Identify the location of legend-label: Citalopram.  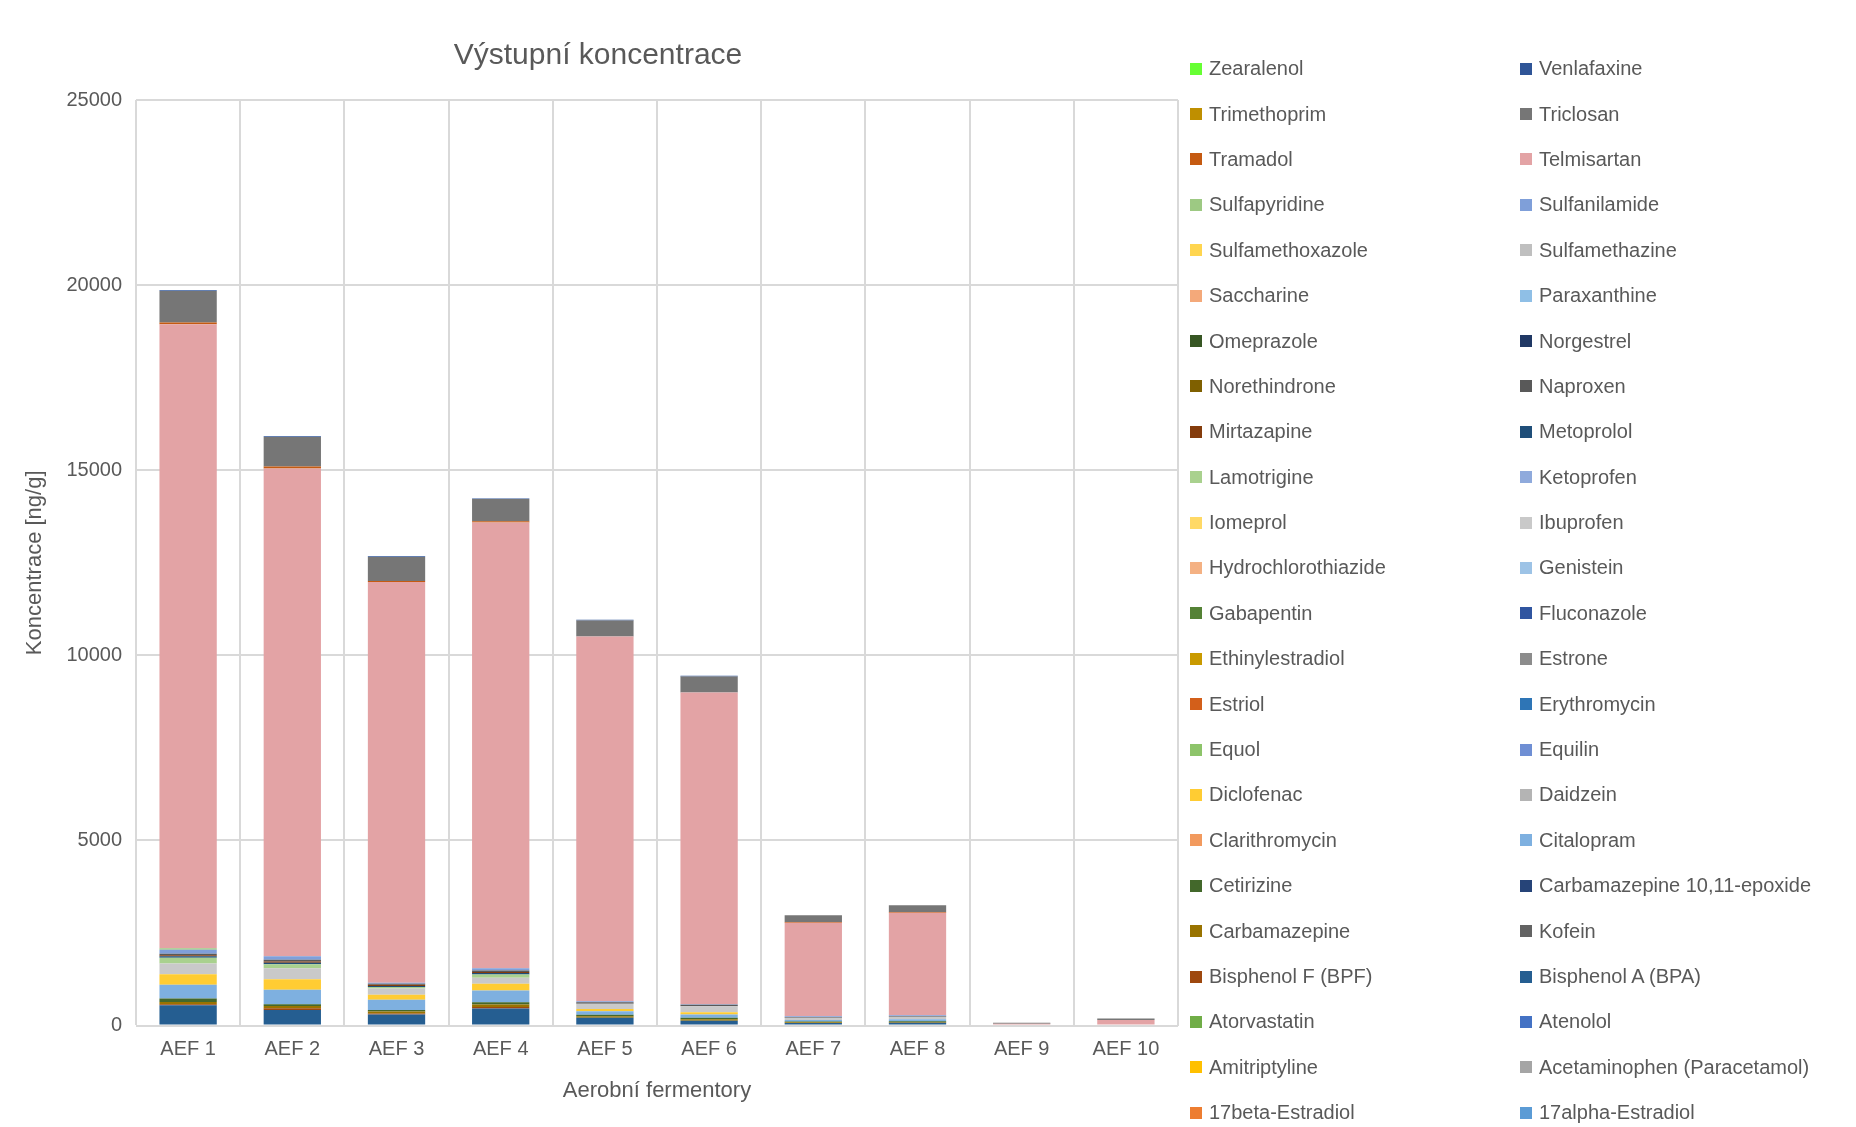
(1587, 840).